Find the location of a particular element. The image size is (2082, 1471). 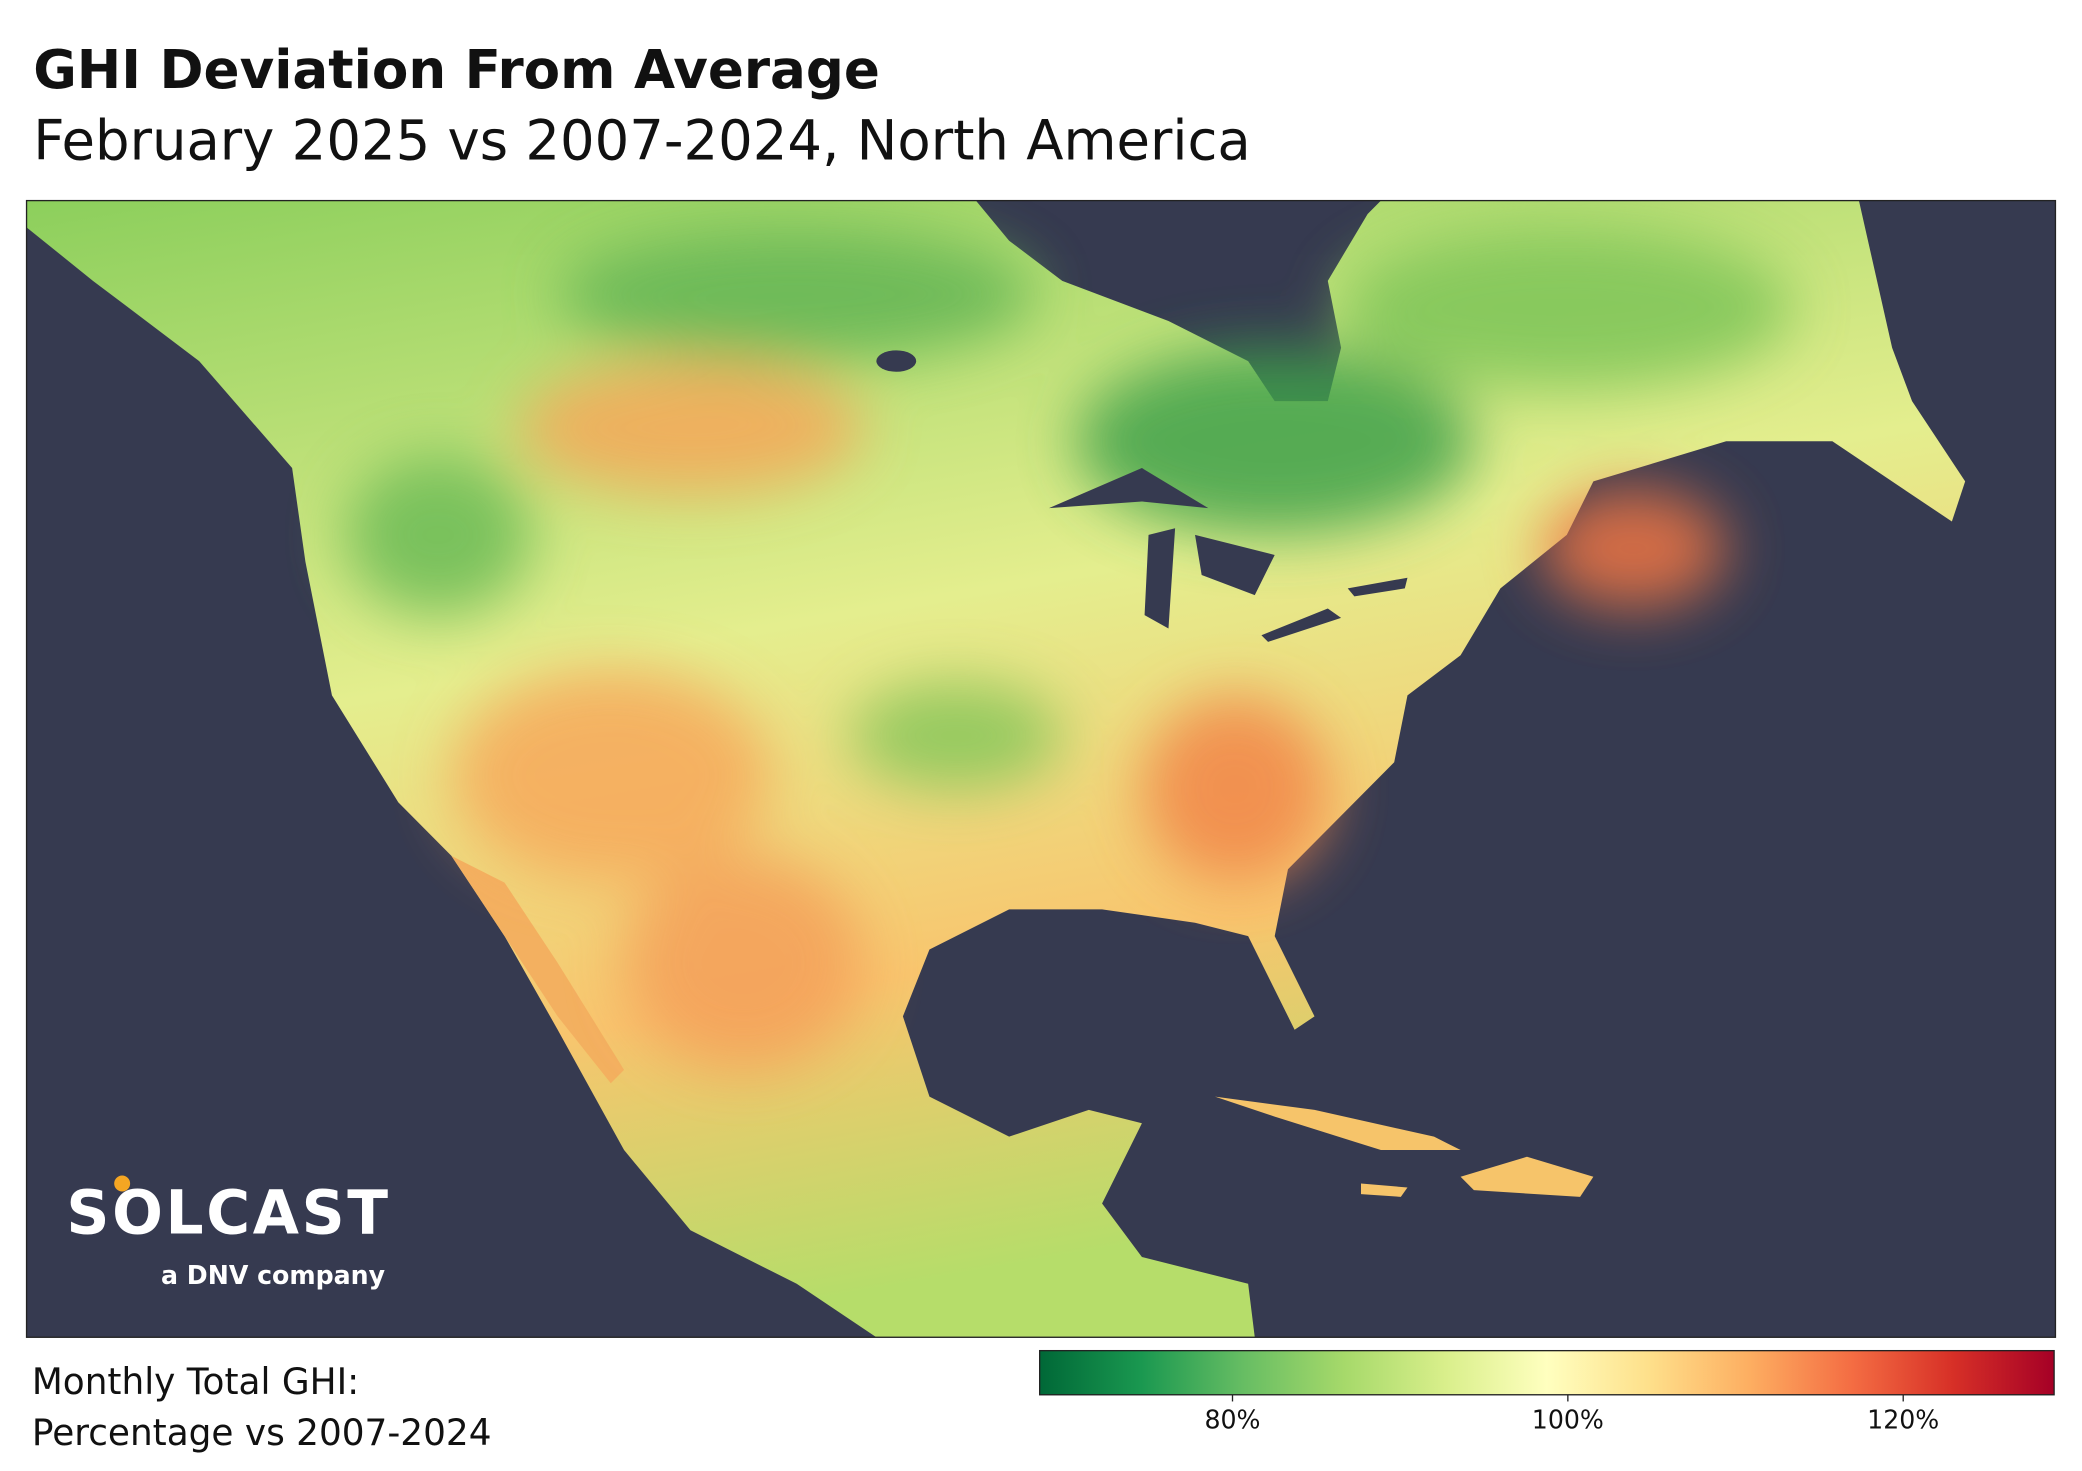

title: GHI Deviation From Average is located at coordinates (456, 70).